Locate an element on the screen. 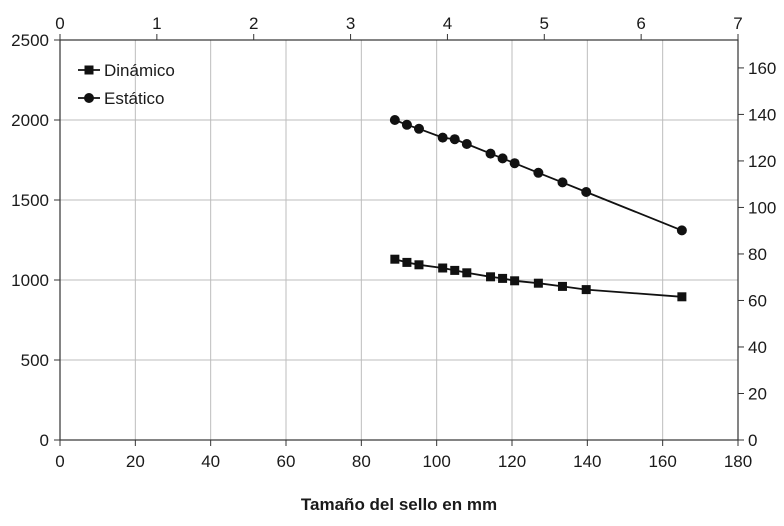 The height and width of the screenshot is (526, 784). x2-tick-label: 7 is located at coordinates (737, 23).